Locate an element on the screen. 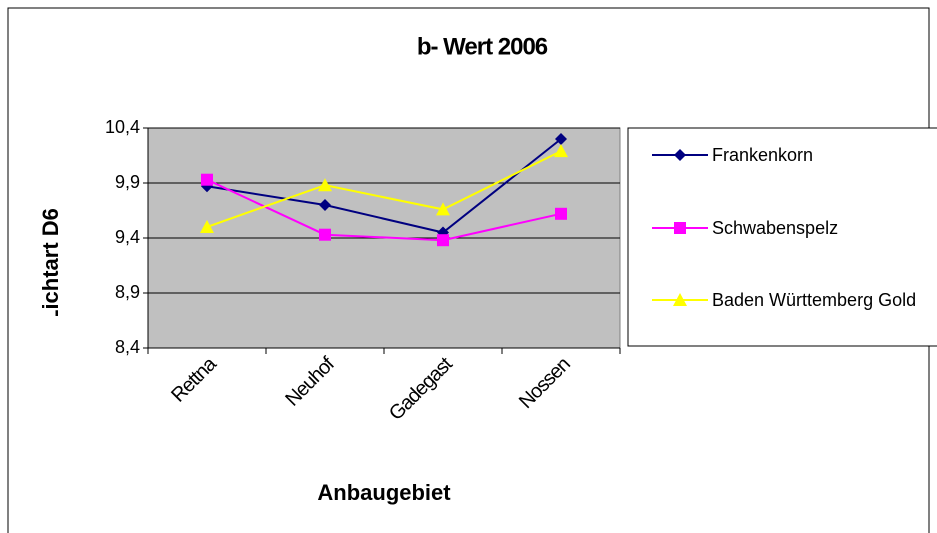 The image size is (937, 533). legend-item: Frankenkorn is located at coordinates (763, 155).